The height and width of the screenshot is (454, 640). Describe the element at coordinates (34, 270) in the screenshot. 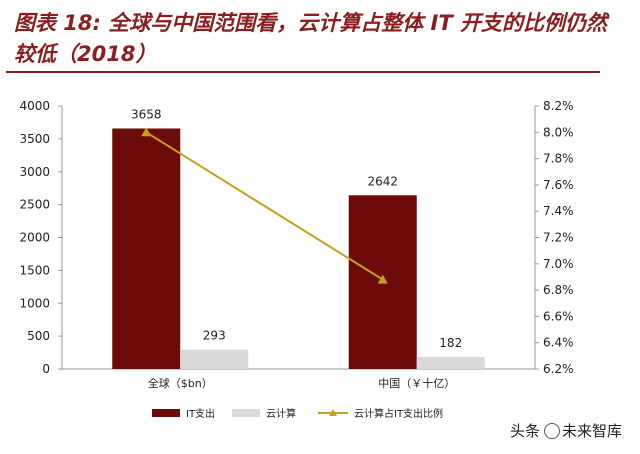

I see `y-tick-label-left: 1500` at that location.